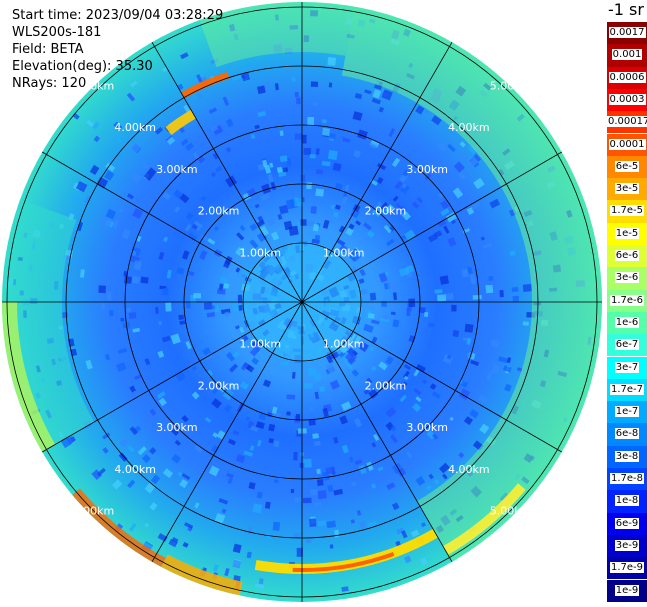 This screenshot has height=607, width=647. Describe the element at coordinates (627, 55) in the screenshot. I see `legend-item: 0.001` at that location.